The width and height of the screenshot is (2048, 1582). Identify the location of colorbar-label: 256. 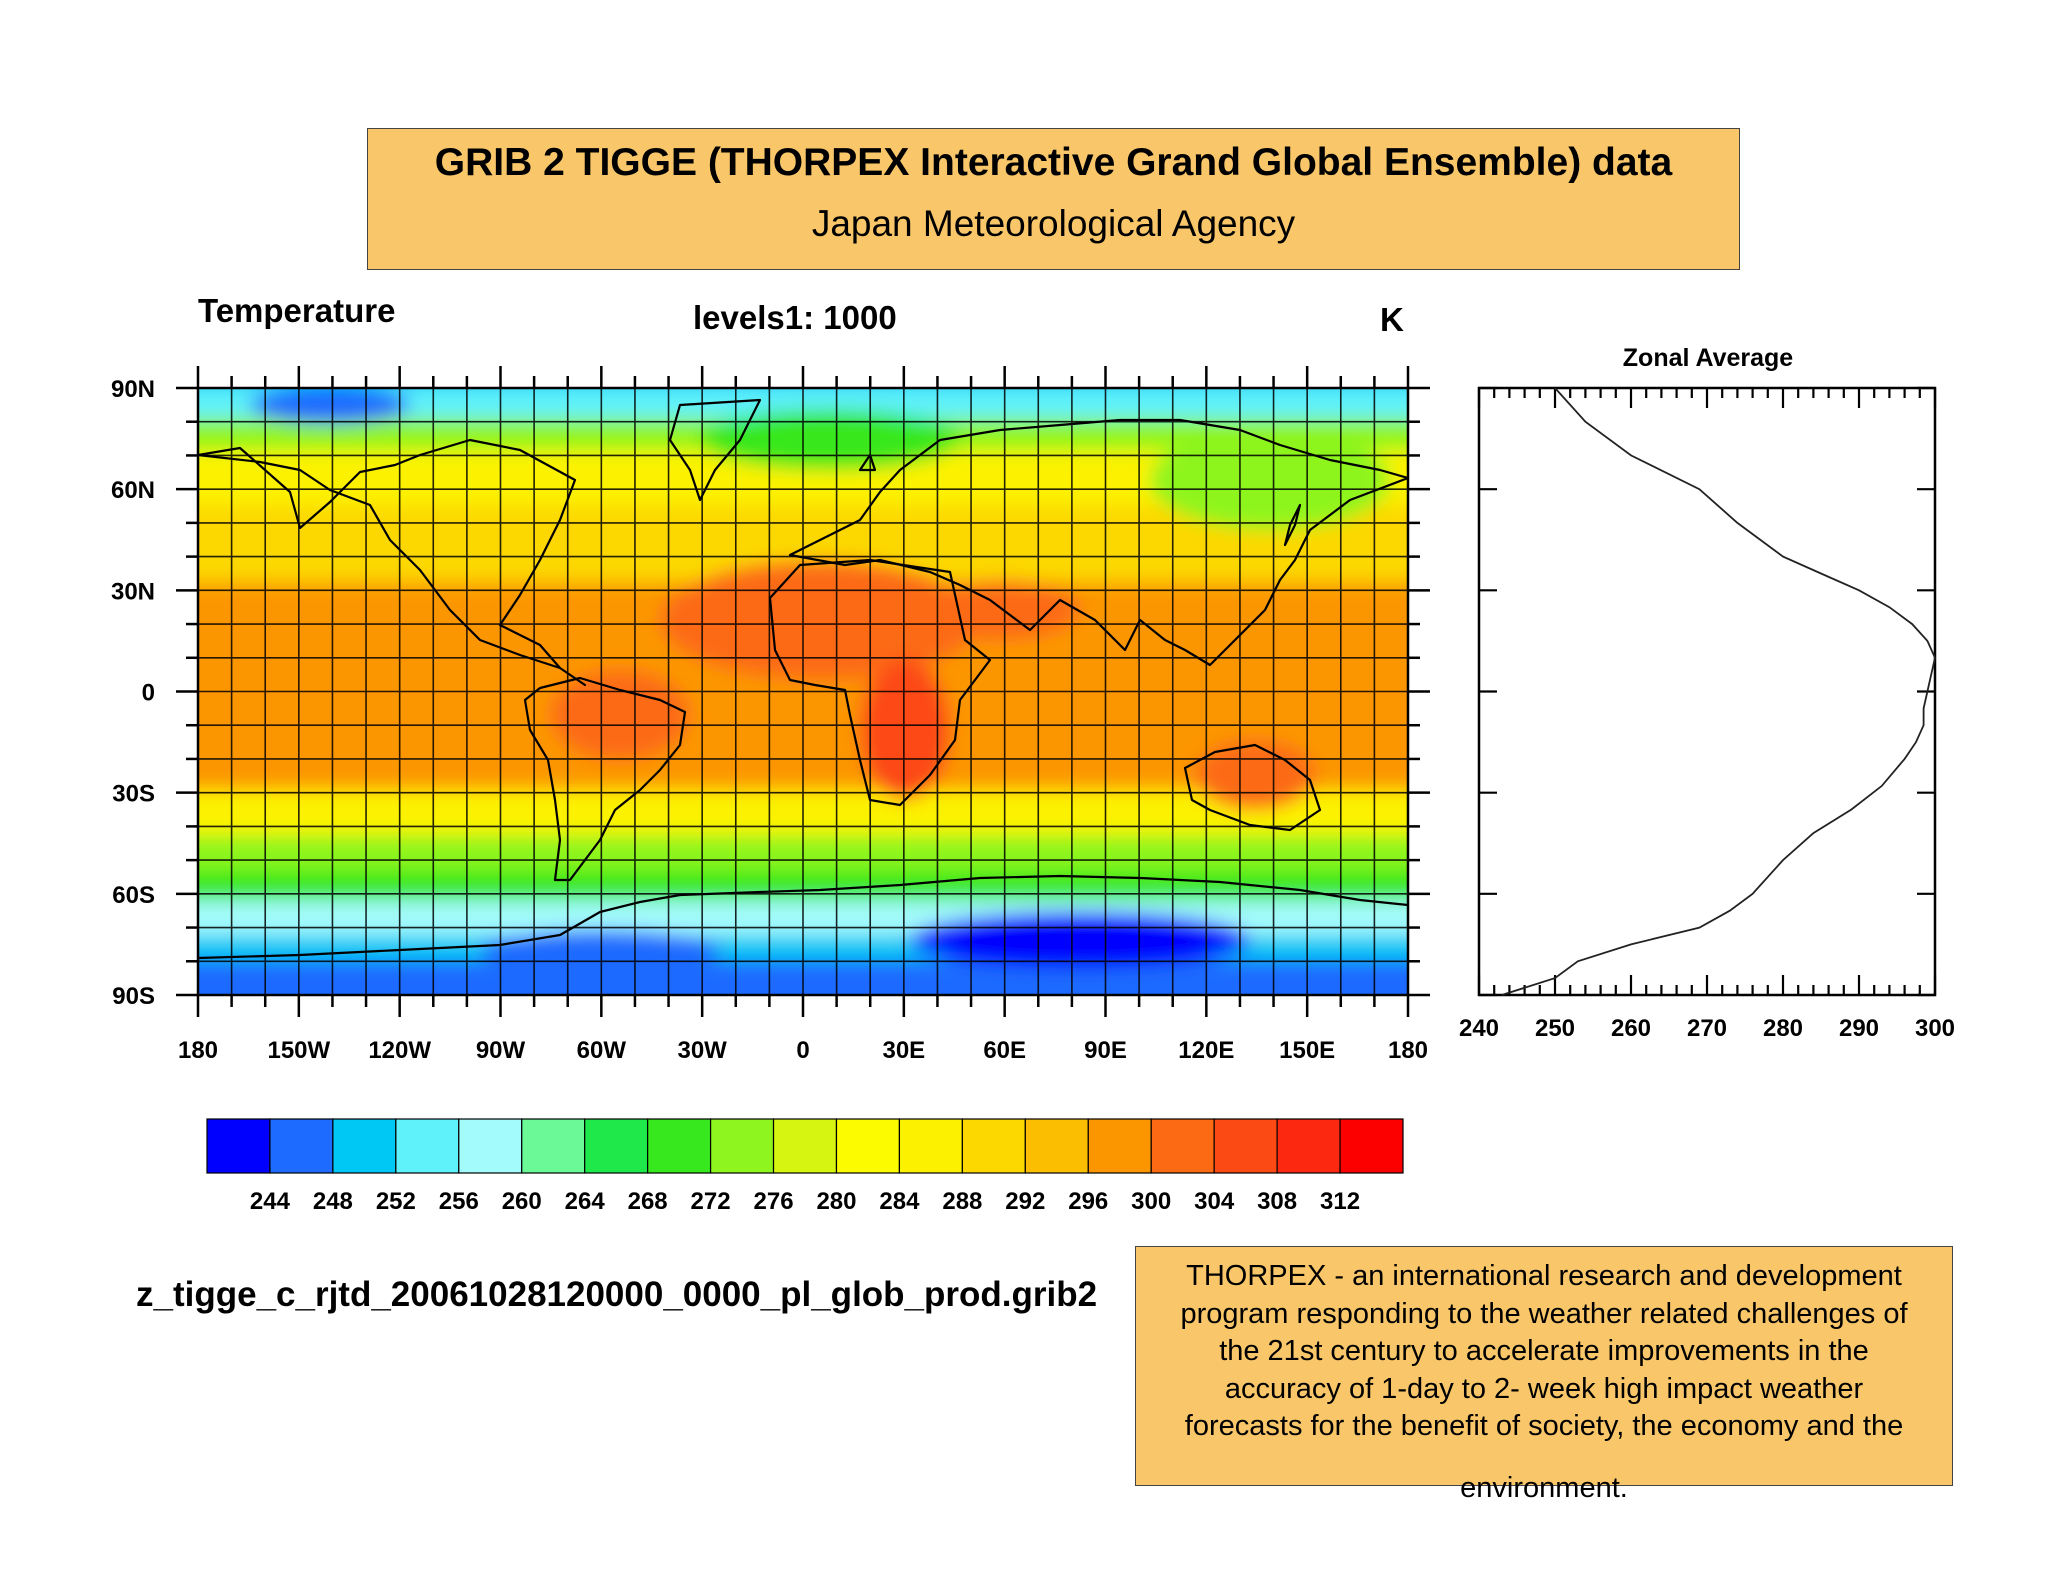
(459, 1201).